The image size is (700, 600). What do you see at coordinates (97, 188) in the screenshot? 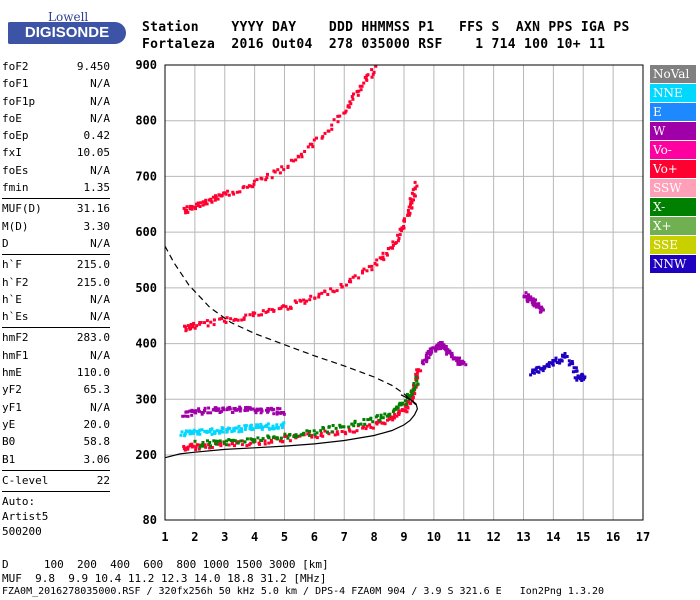
I see `parameter-value: 1.35` at bounding box center [97, 188].